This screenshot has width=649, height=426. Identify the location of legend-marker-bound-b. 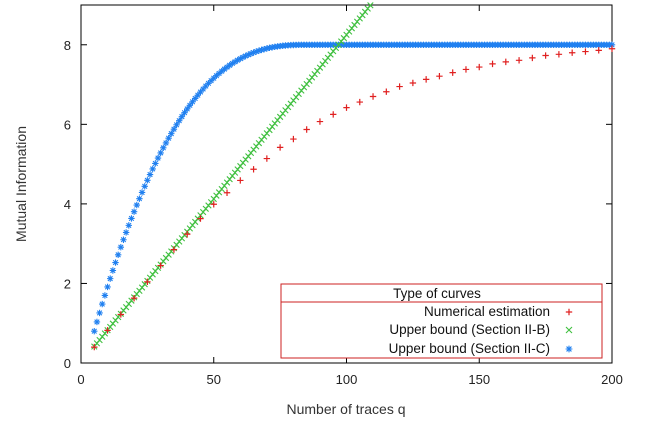
(569, 330).